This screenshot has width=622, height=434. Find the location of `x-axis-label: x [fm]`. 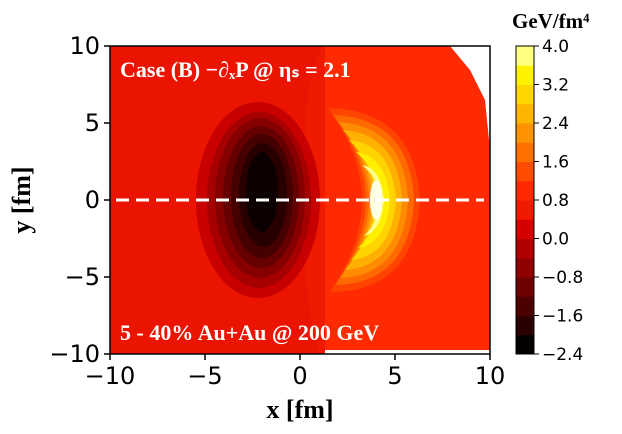

x-axis-label: x [fm] is located at coordinates (299, 409).